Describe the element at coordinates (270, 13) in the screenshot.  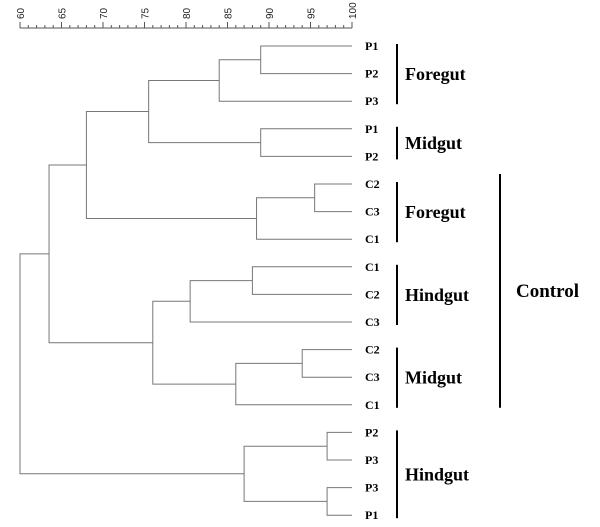
I see `axis-tick-label: 90` at that location.